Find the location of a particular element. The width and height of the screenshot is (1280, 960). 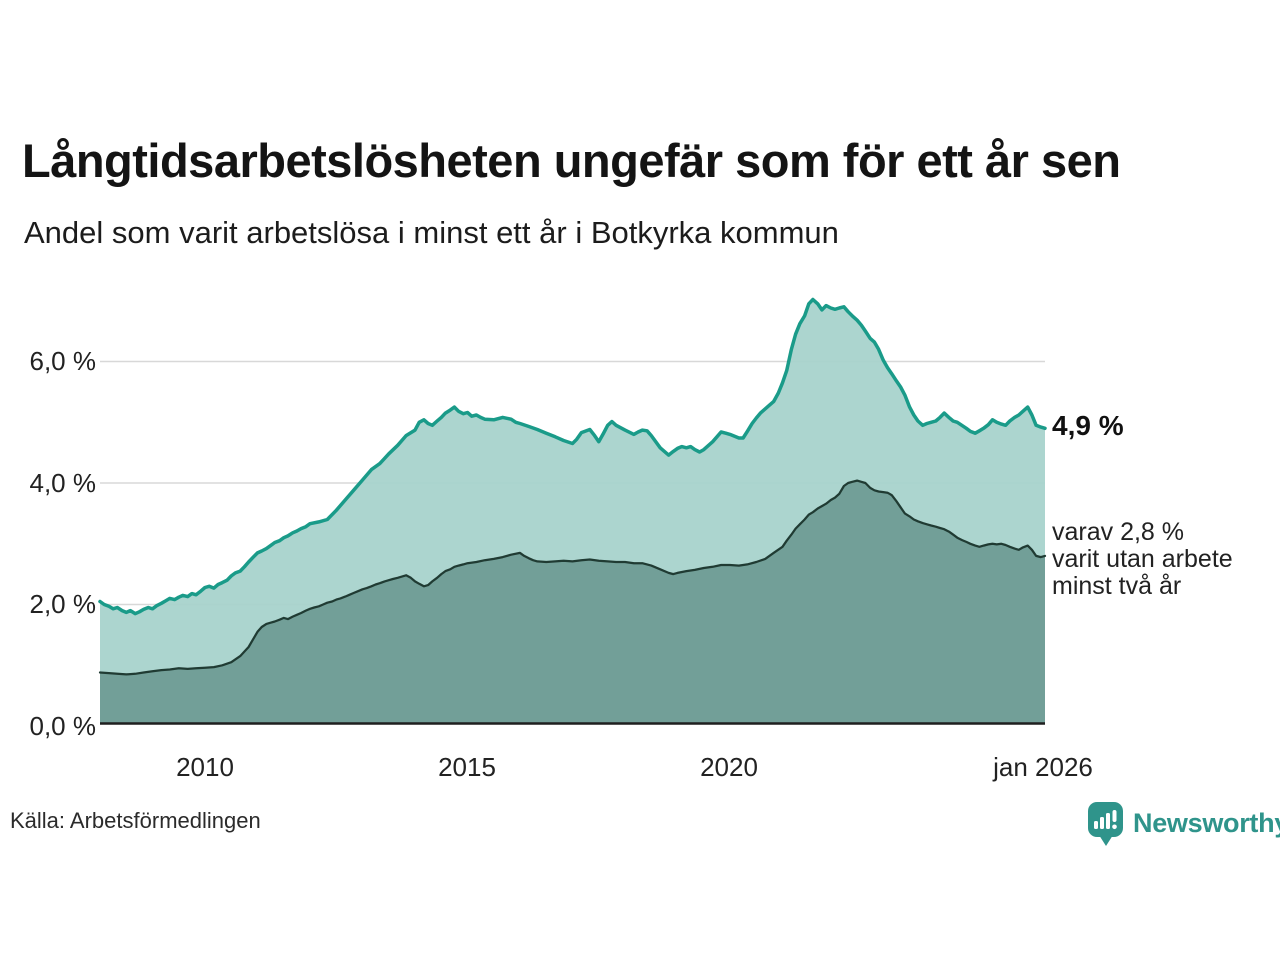

y-axis-label-4: 4,0 % is located at coordinates (63, 483).